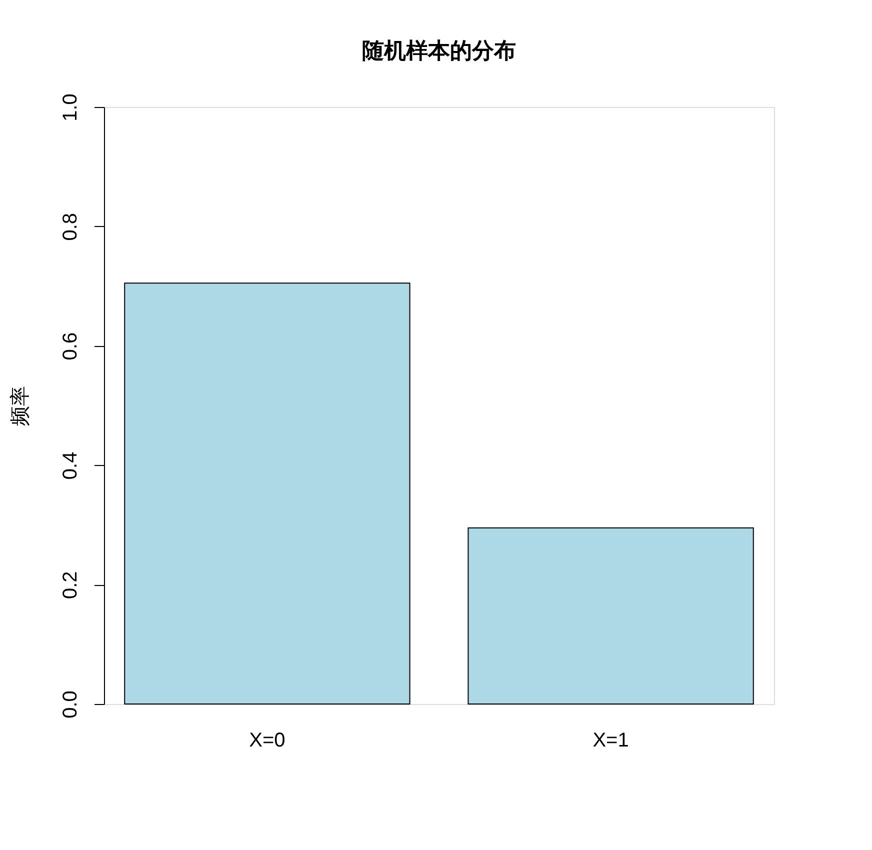 The height and width of the screenshot is (850, 872). I want to click on chart-title: 随机样本的分布, so click(439, 51).